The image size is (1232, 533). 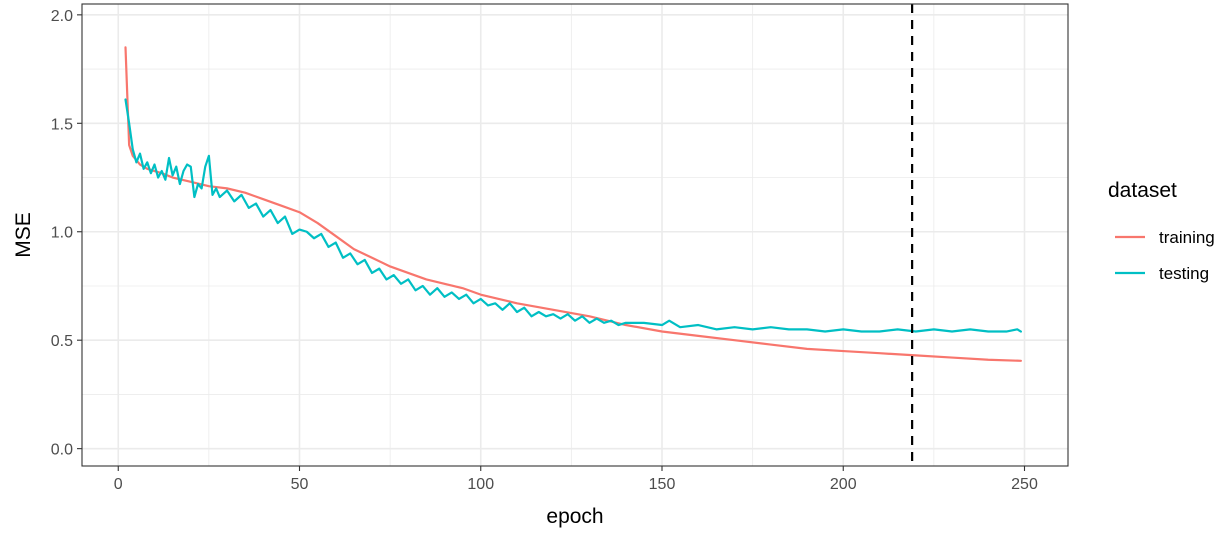 What do you see at coordinates (1187, 237) in the screenshot?
I see `legend-label-training: training` at bounding box center [1187, 237].